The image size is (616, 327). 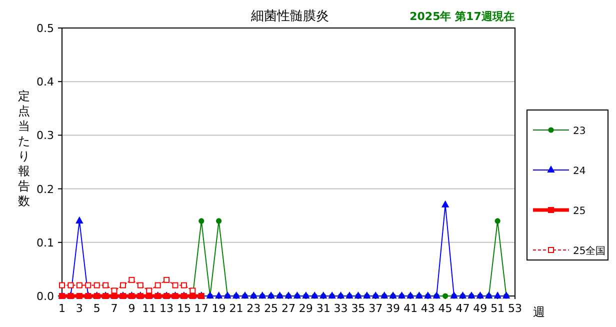 I want to click on x-tick-label: 49, so click(x=480, y=308).